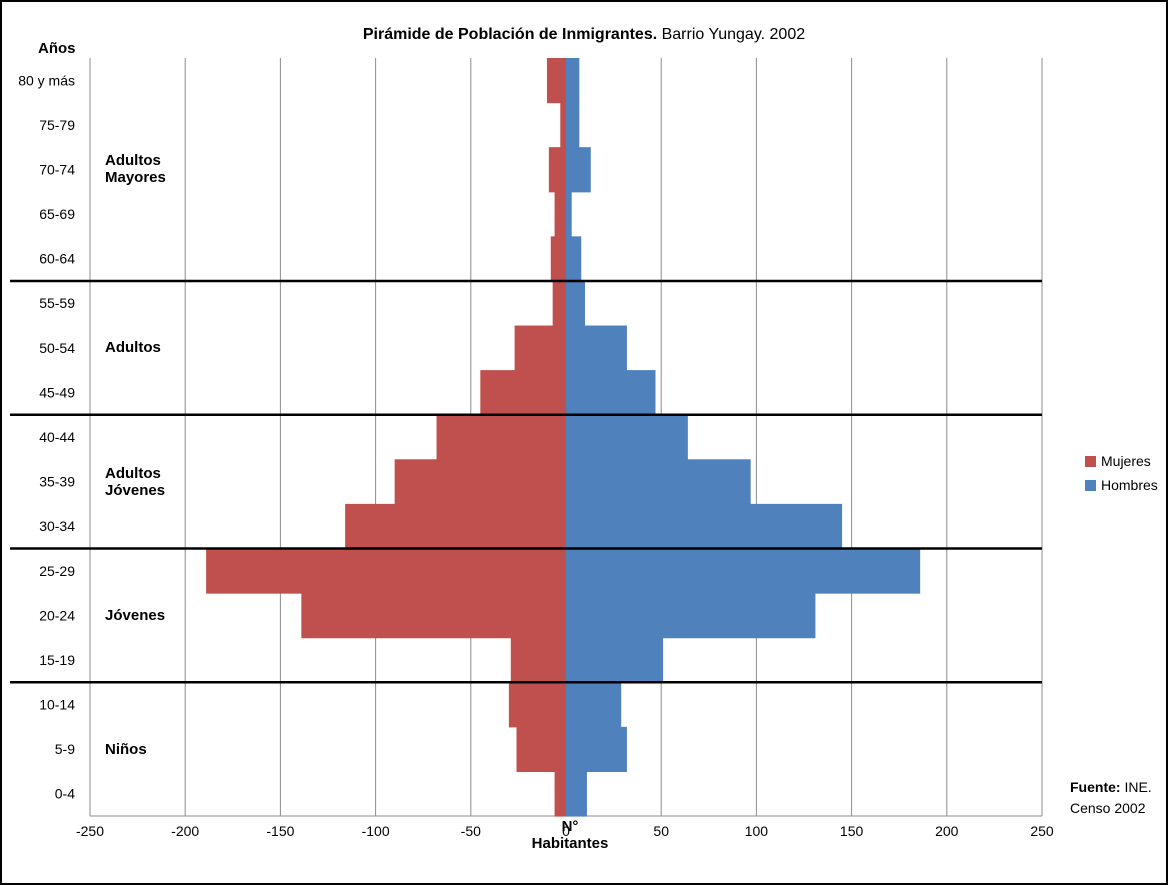 The height and width of the screenshot is (885, 1168). I want to click on source-label: Fuente:, so click(1095, 787).